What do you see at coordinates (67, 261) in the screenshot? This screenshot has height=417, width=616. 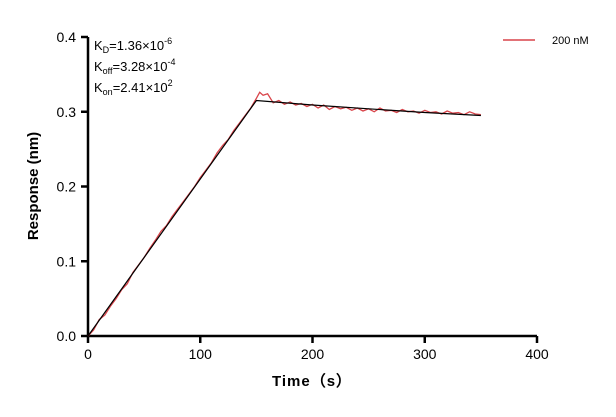 I see `y-tick-label: 0.1` at bounding box center [67, 261].